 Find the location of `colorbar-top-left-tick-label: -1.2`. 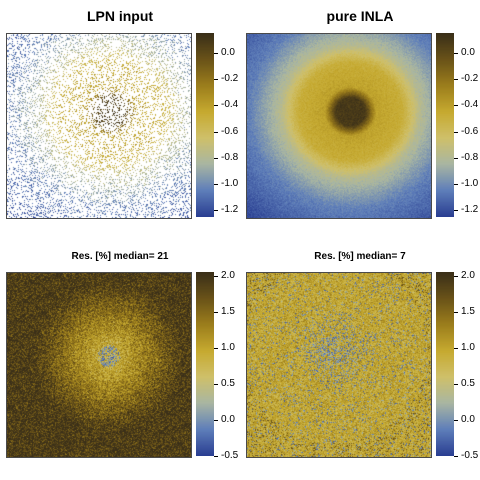

colorbar-top-left-tick-label: -1.2 is located at coordinates (230, 209).